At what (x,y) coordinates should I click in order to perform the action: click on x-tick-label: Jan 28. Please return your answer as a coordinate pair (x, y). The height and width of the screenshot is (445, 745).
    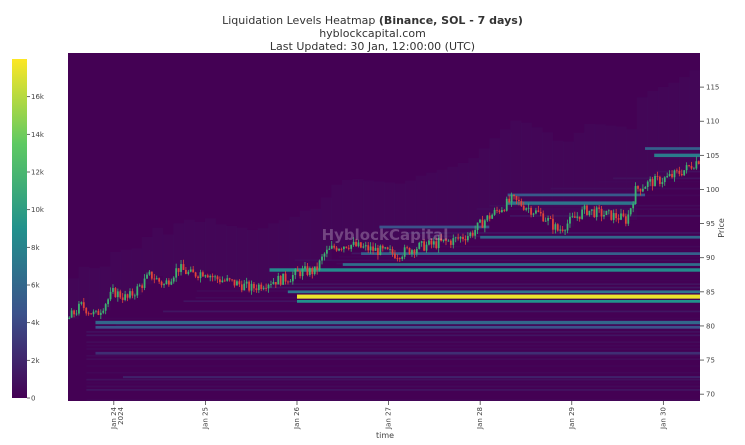
    Looking at the image, I should click on (480, 418).